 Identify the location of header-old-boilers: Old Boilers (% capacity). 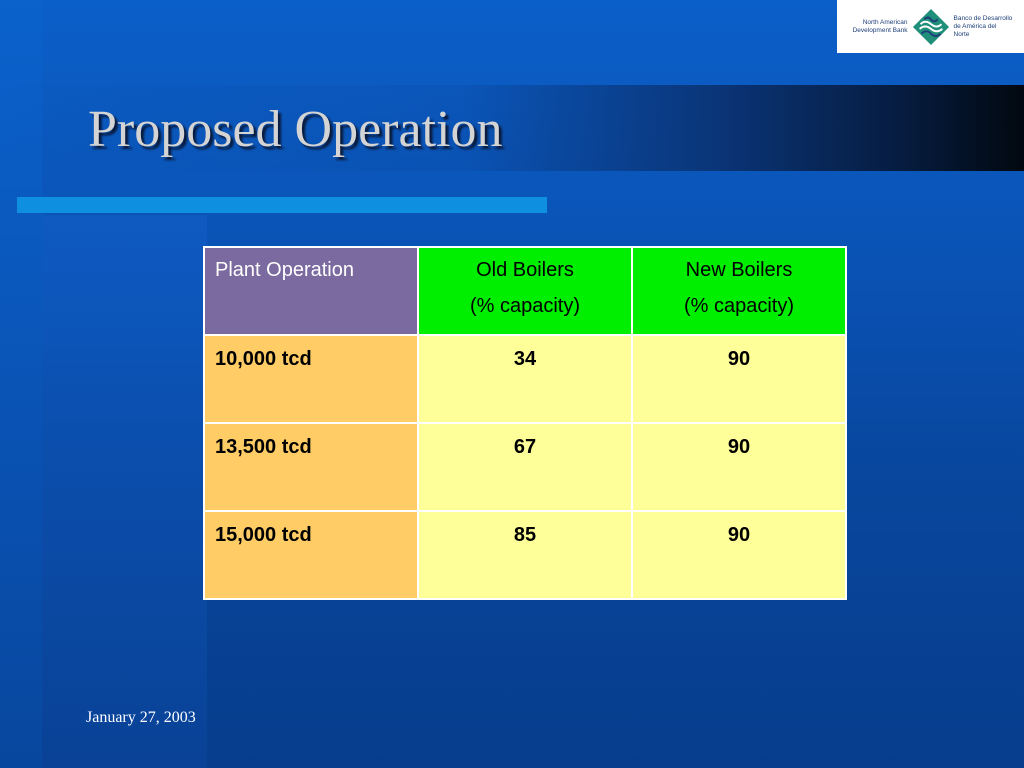
(525, 291).